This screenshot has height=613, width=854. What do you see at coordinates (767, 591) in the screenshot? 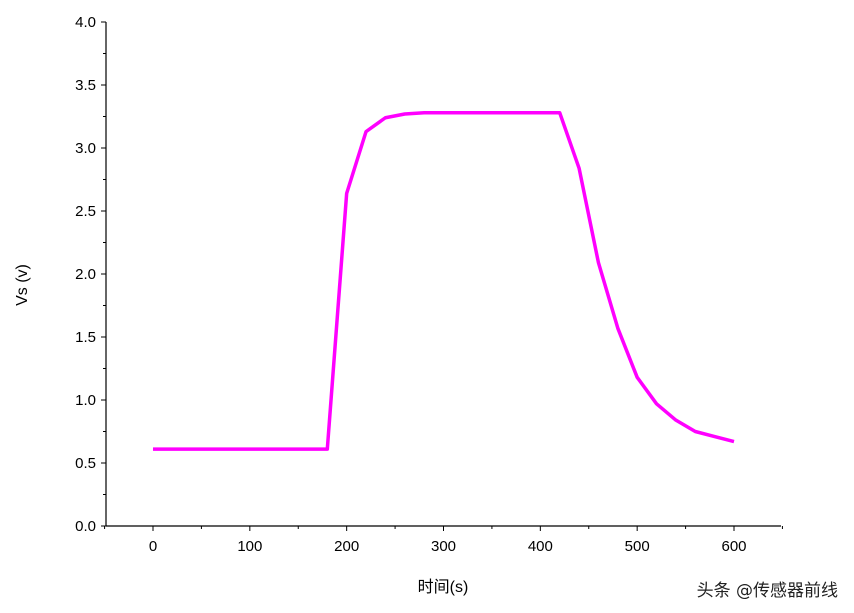
I see `watermark: 头条 @传感器前线` at bounding box center [767, 591].